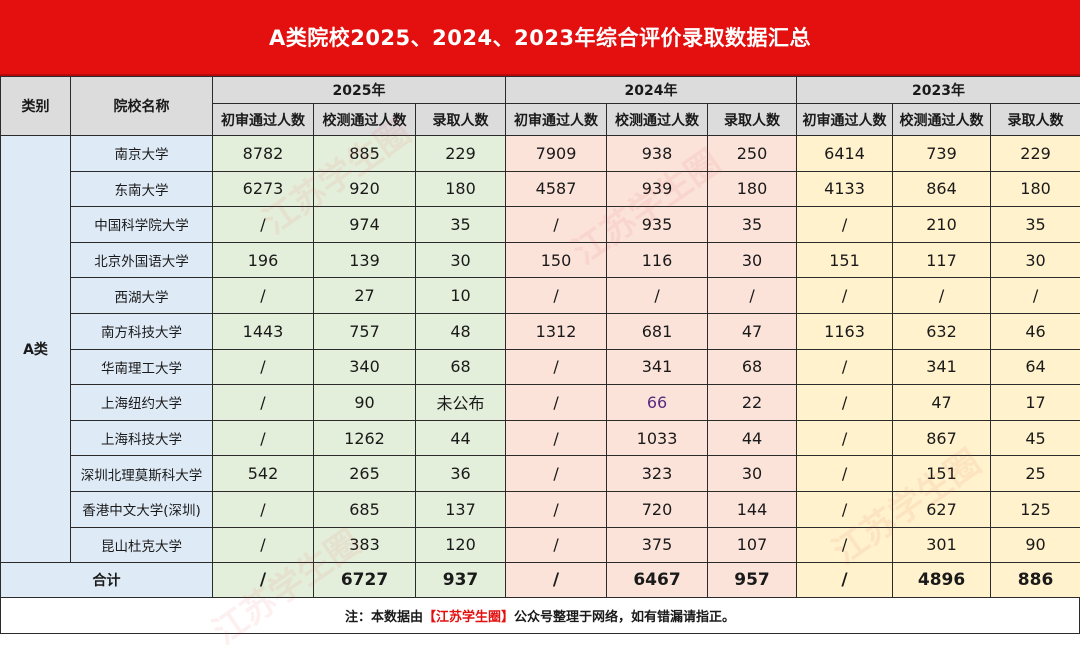  I want to click on cell-2025-admitted: 180, so click(461, 189).